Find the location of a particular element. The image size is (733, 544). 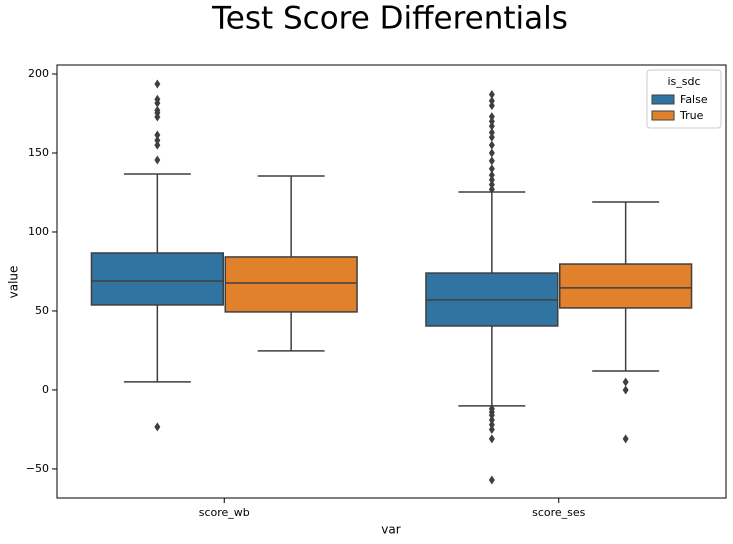

y-tick-label: 150 is located at coordinates (38, 152).